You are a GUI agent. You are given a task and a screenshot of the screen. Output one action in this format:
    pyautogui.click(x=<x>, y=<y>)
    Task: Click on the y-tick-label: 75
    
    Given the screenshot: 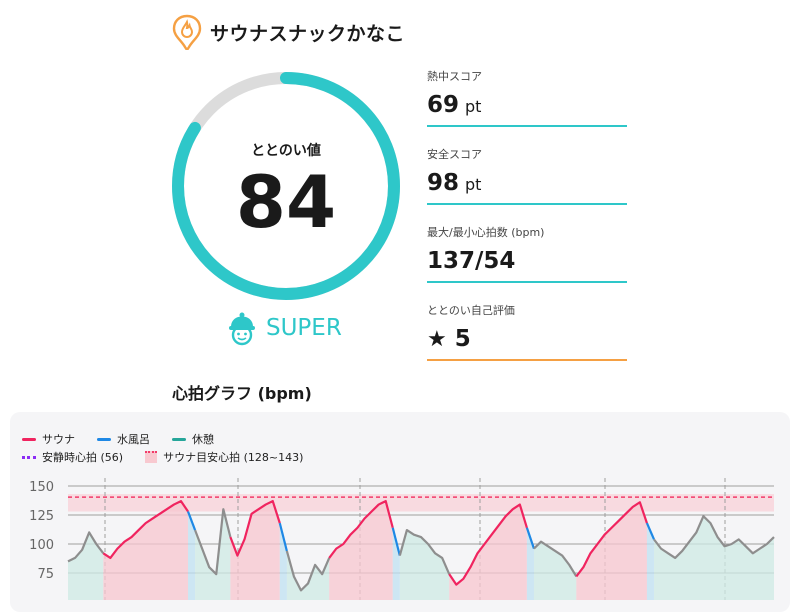 What is the action you would take?
    pyautogui.click(x=45, y=574)
    